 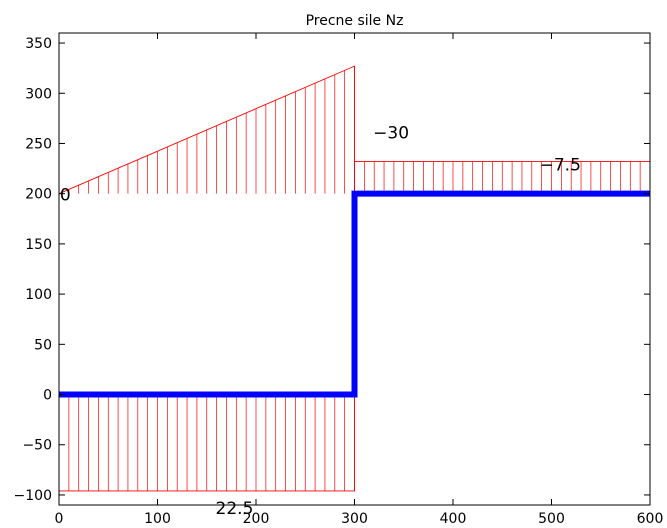 I want to click on x-tick-label: 400, so click(x=453, y=519).